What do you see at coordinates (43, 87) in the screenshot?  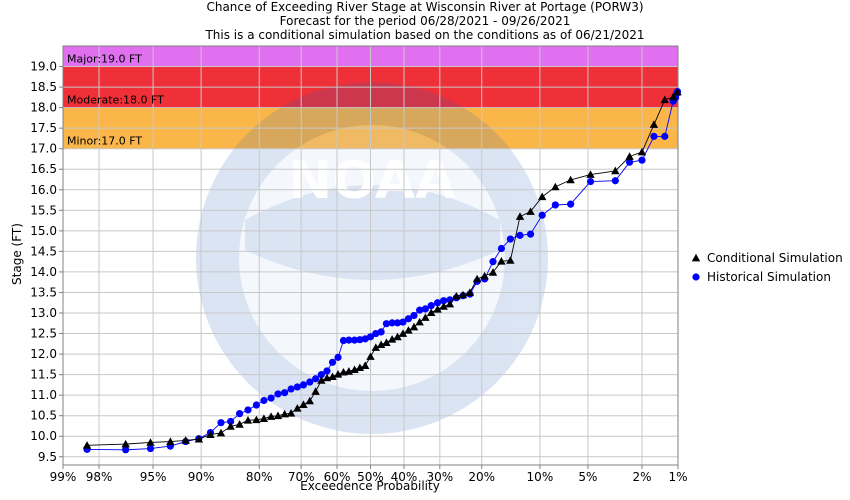 I see `y-tick-label: 18.5` at bounding box center [43, 87].